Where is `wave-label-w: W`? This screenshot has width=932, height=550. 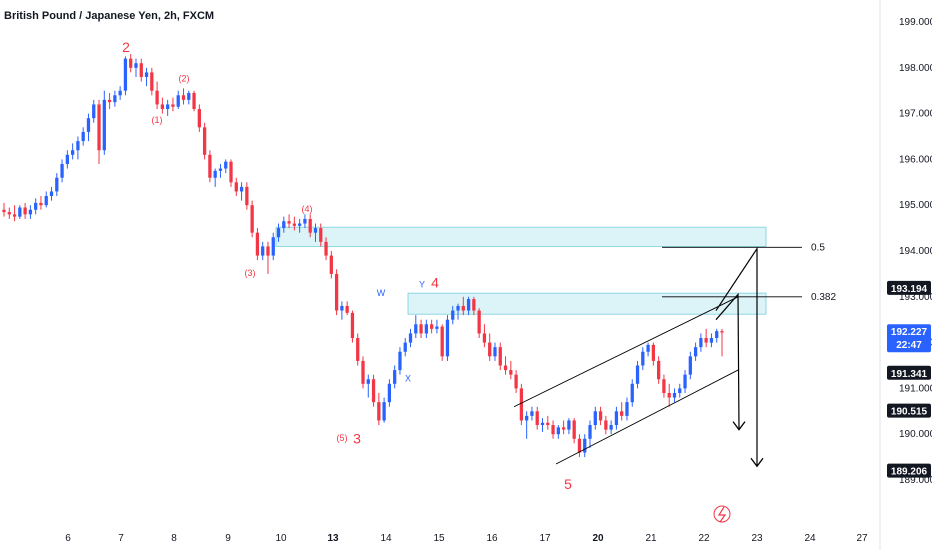 wave-label-w: W is located at coordinates (381, 293).